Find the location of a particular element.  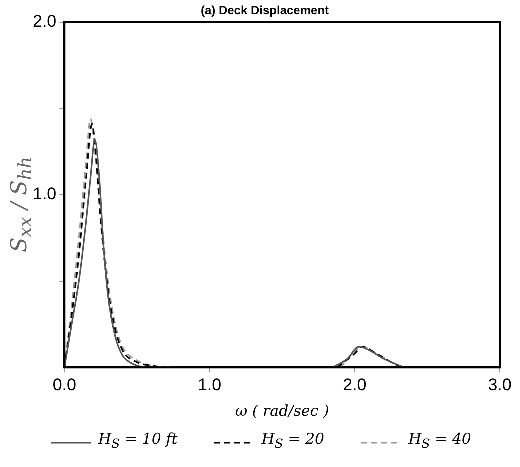

legend-label: H$_{S}$ = 40 is located at coordinates (440, 440).